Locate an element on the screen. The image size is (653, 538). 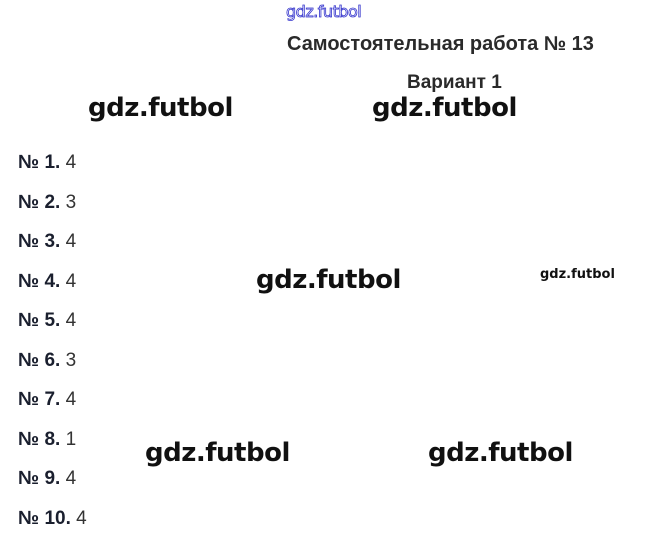
page-title: Самостоятельная работа № 13 is located at coordinates (440, 44).